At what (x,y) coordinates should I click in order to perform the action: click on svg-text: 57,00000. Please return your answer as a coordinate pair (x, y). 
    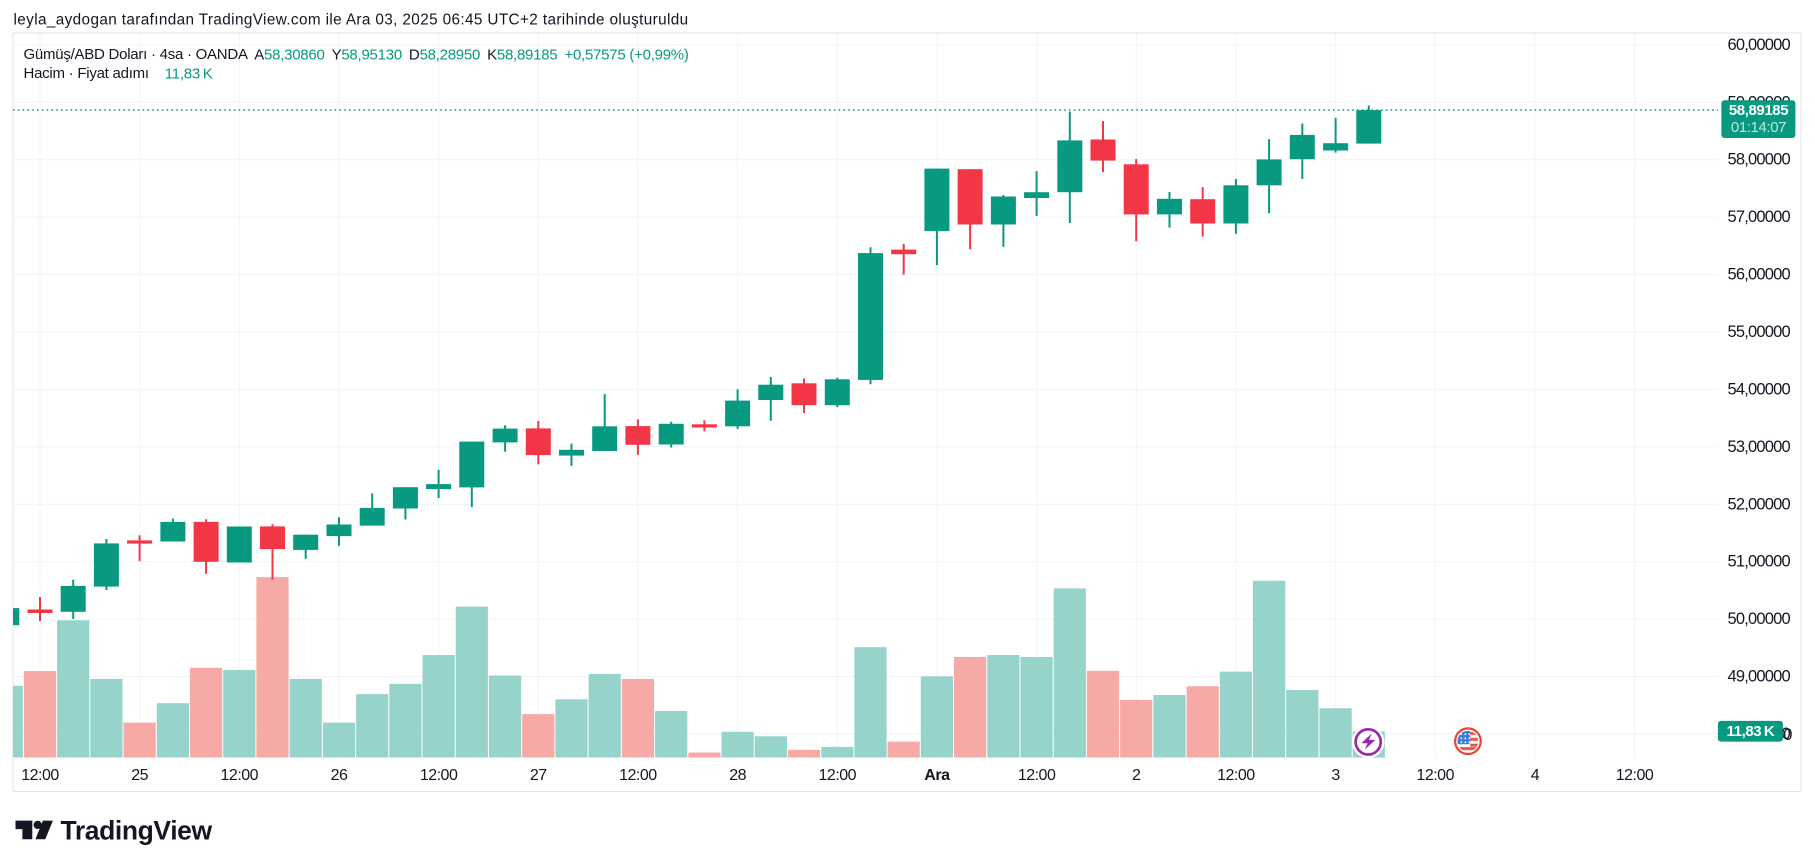
    Looking at the image, I should click on (1759, 217).